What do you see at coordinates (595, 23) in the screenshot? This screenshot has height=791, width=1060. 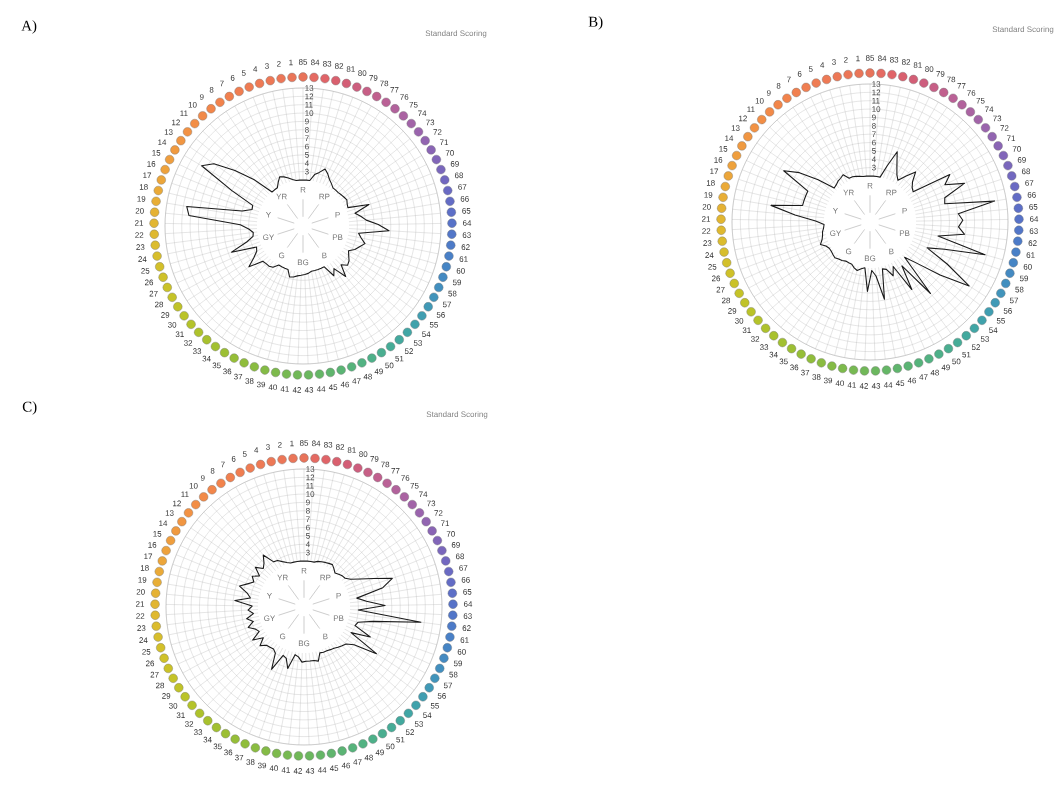 I see `chart-title: B)` at bounding box center [595, 23].